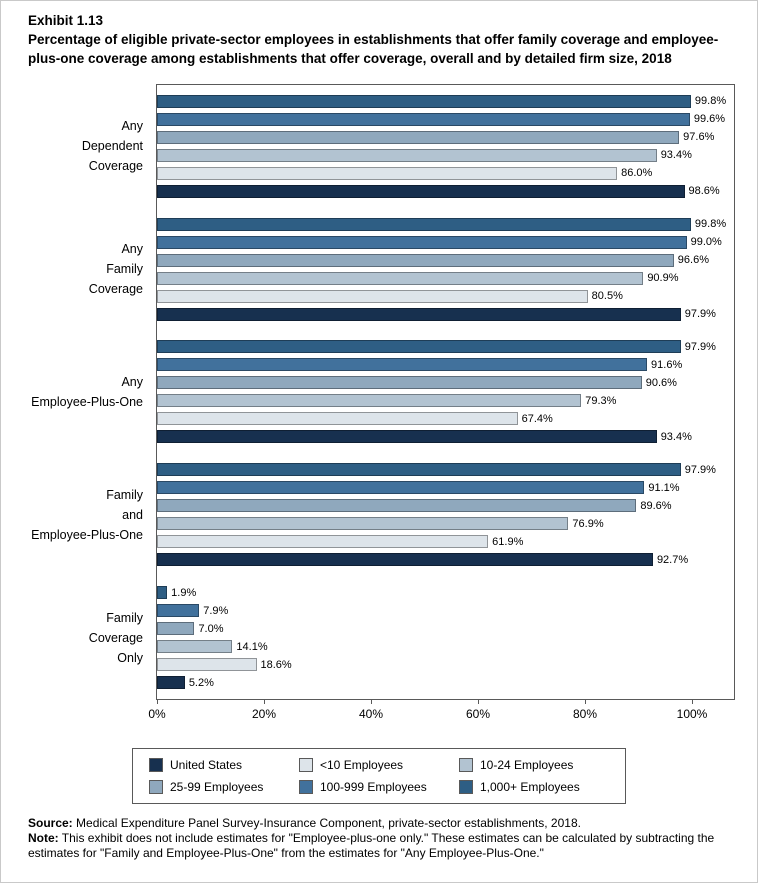 Image resolution: width=758 pixels, height=883 pixels. I want to click on bar-row: 93.4%, so click(445, 155).